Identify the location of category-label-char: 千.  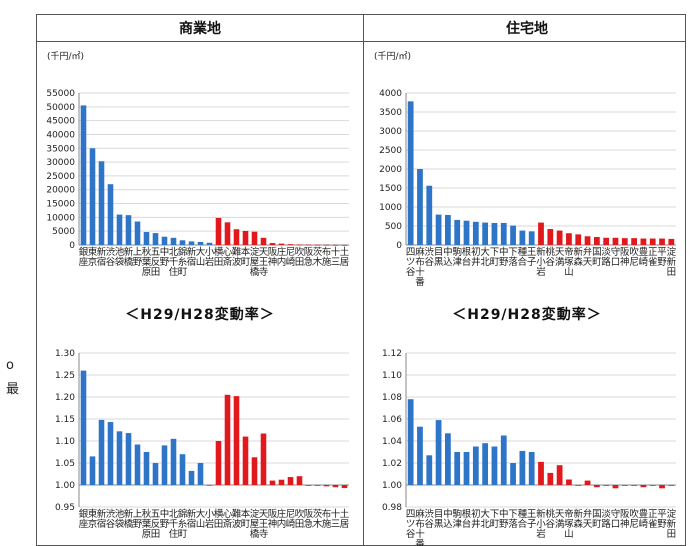
(174, 524).